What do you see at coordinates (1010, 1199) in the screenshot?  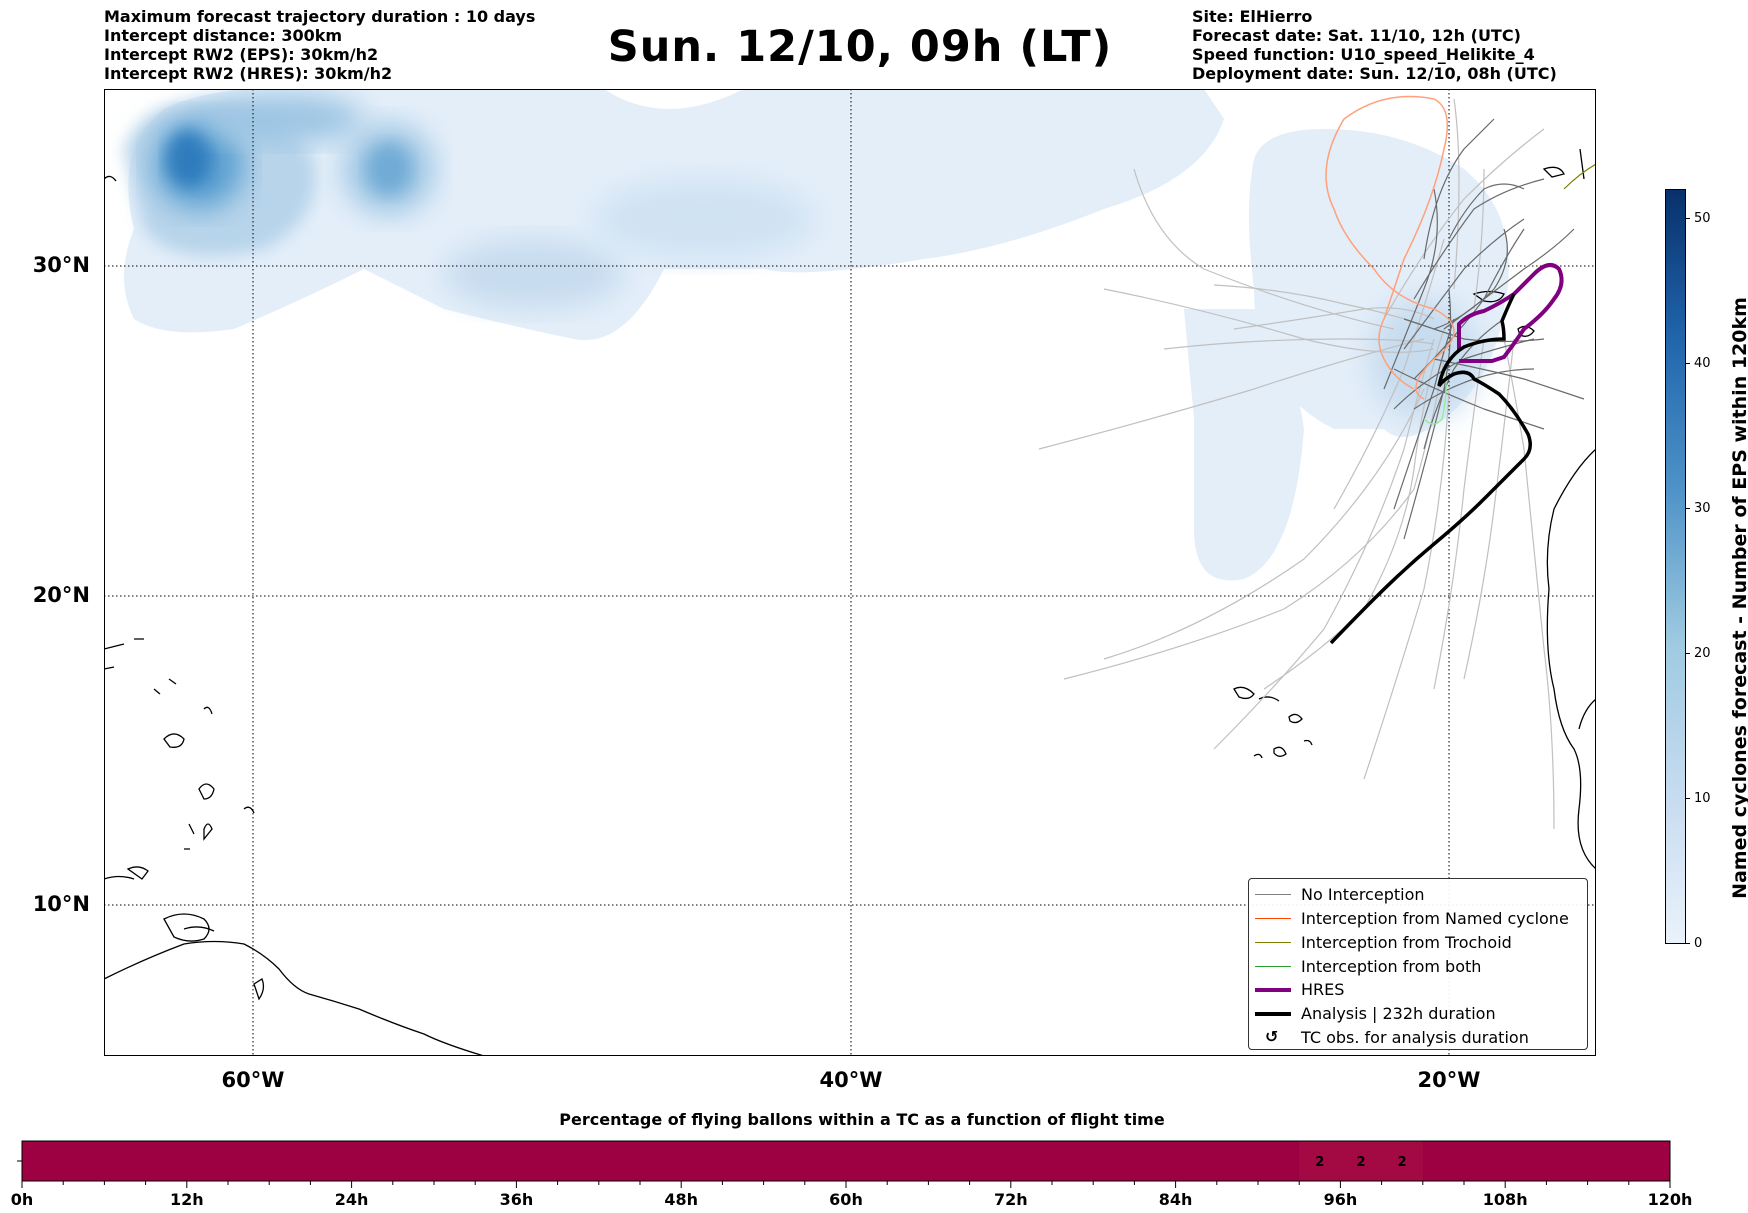 I see `time-label: 72h` at bounding box center [1010, 1199].